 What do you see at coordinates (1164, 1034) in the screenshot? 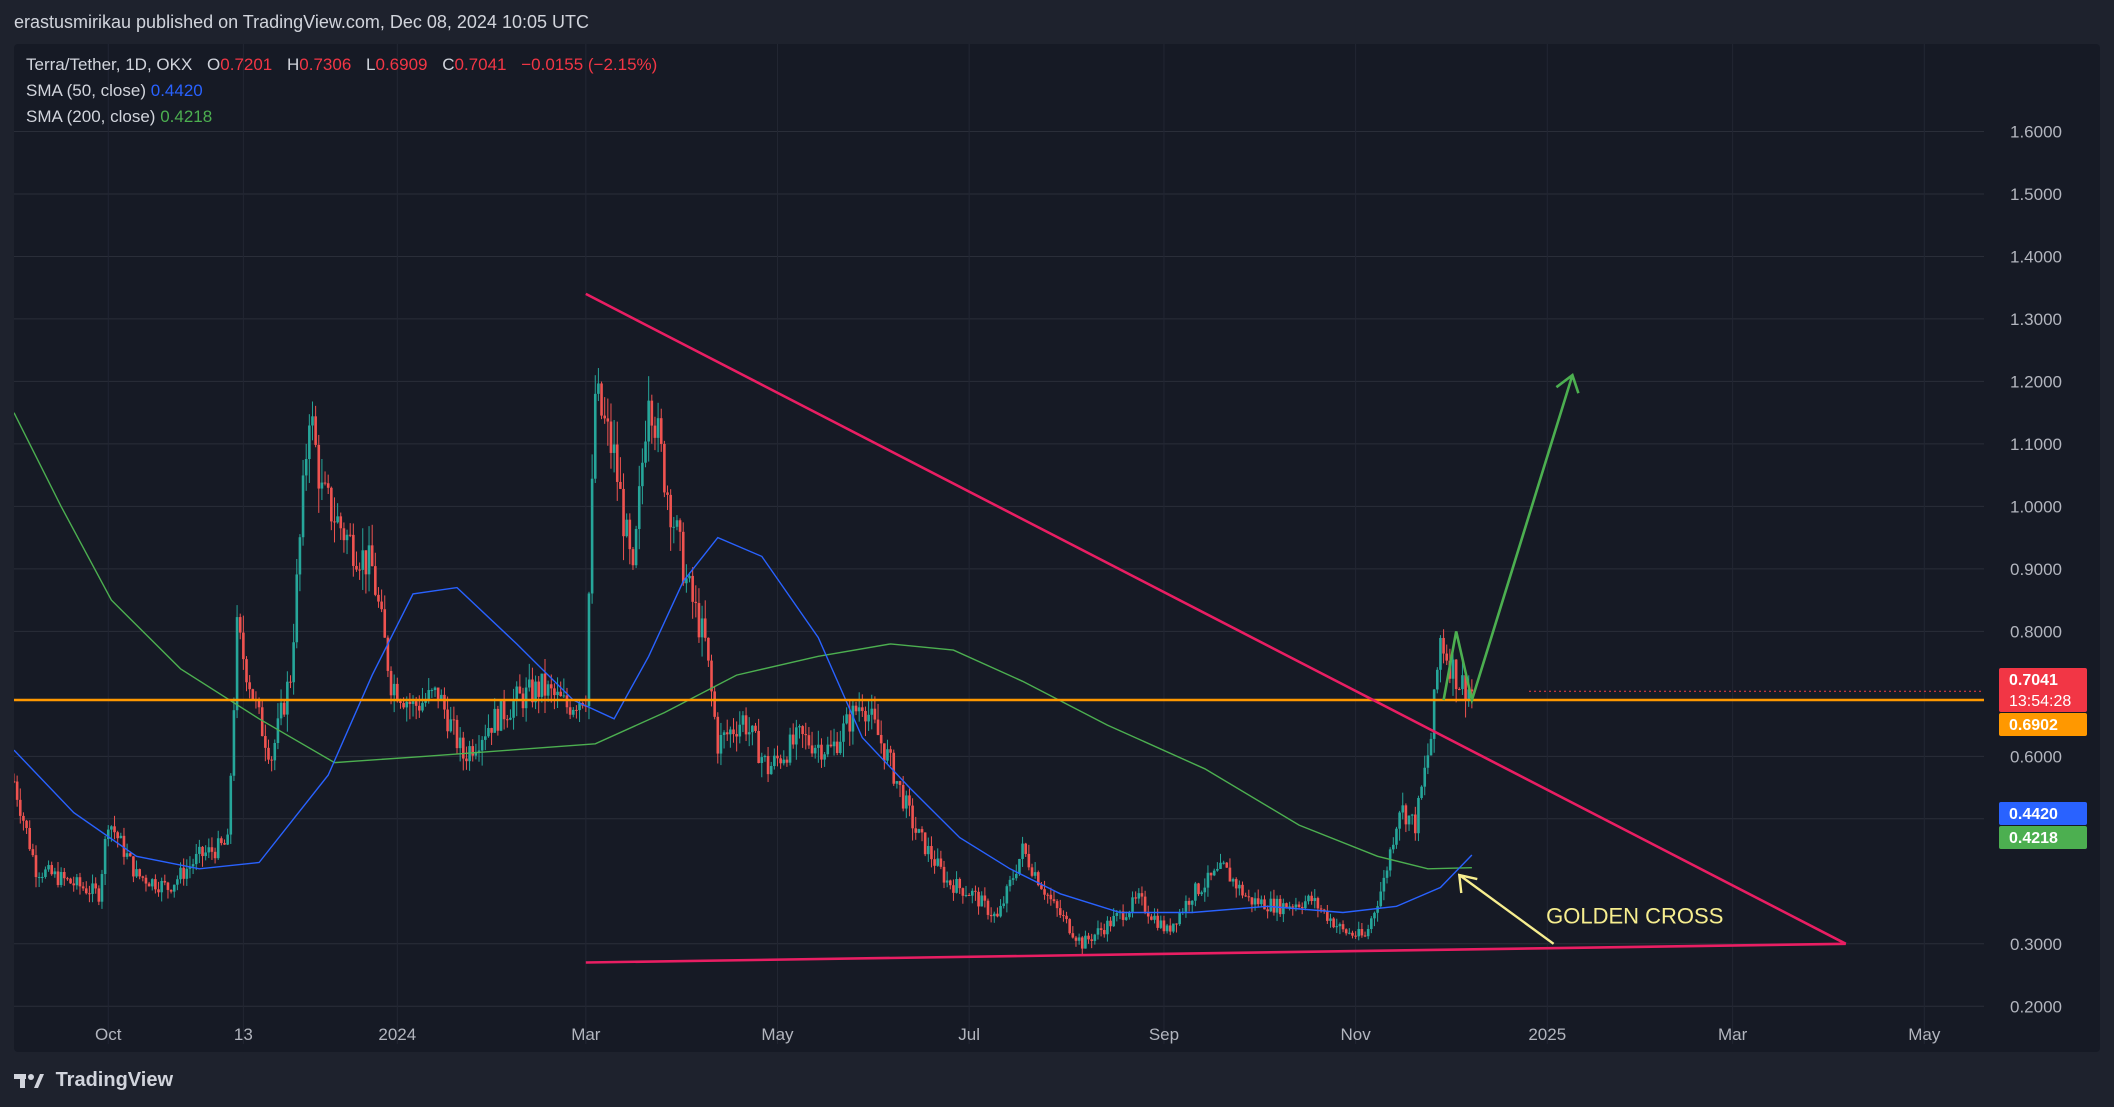
I see `x-tick-label: Sep` at bounding box center [1164, 1034].